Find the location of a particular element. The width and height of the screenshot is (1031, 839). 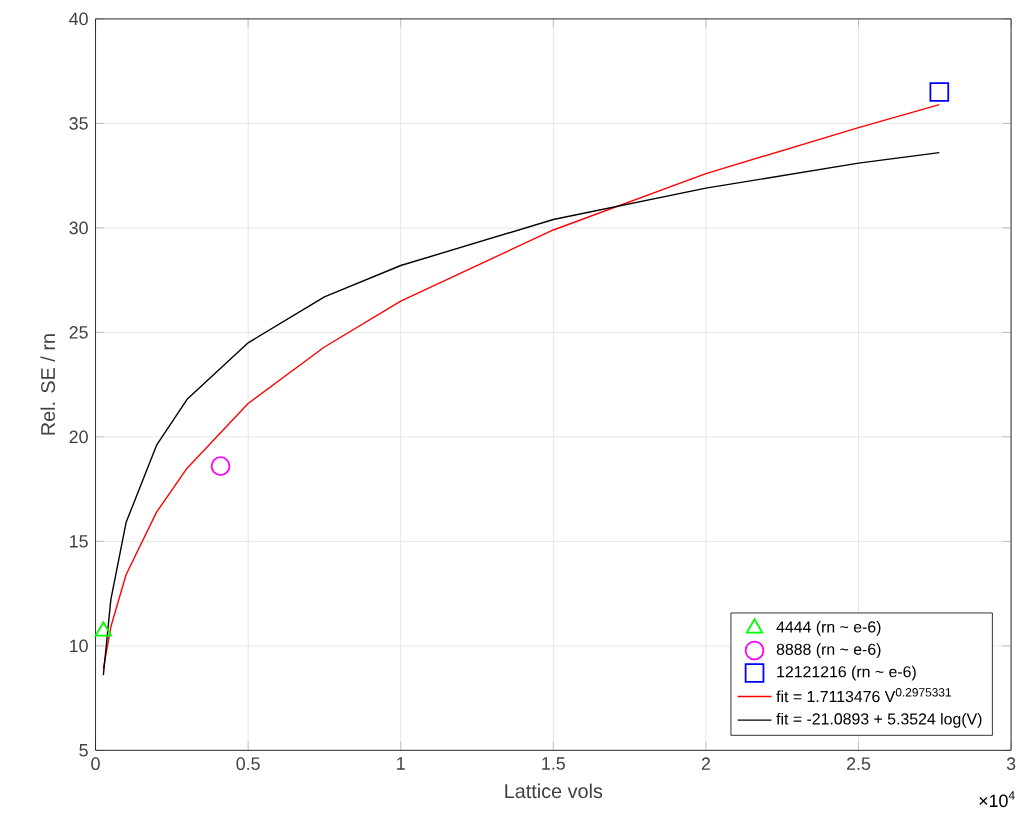

x-tick-label: 0 is located at coordinates (95, 764).